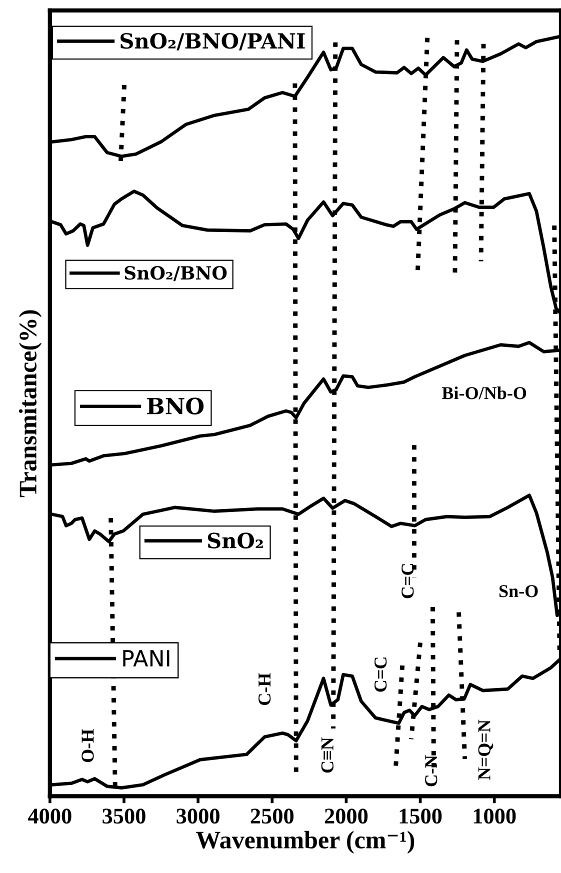 The width and height of the screenshot is (561, 873). Describe the element at coordinates (305, 842) in the screenshot. I see `x-axis-title: Wavenumber (cm⁻¹)` at that location.